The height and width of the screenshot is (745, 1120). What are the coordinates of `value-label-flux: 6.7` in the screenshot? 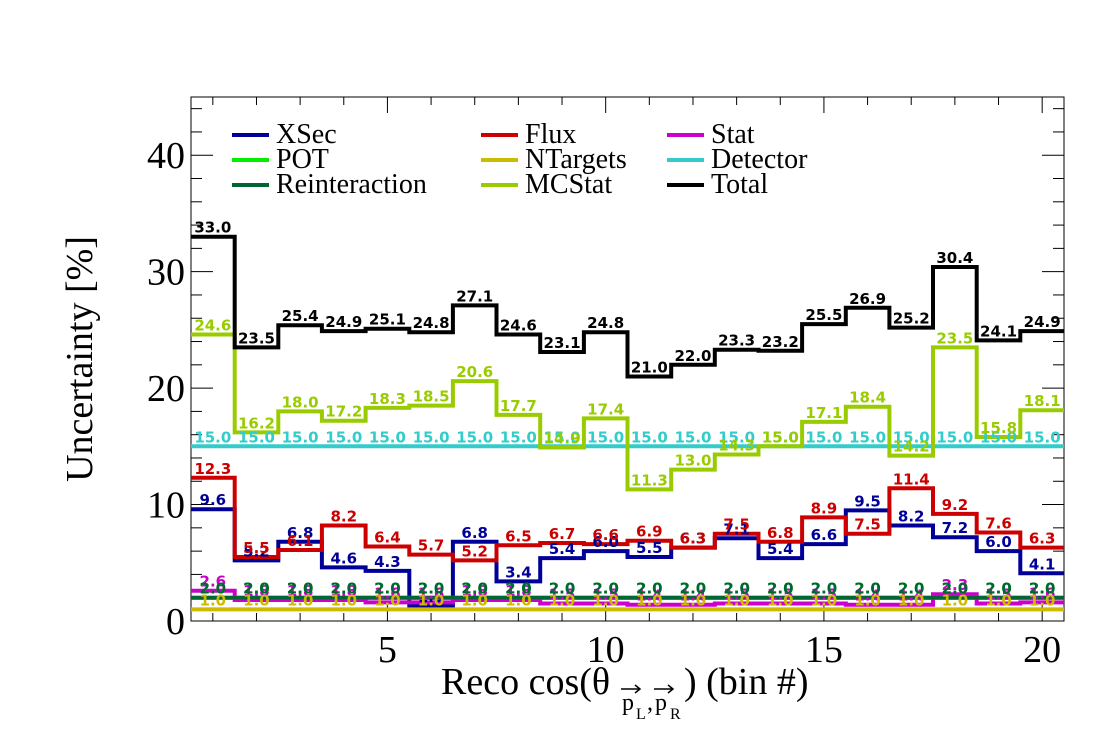 It's located at (562, 534).